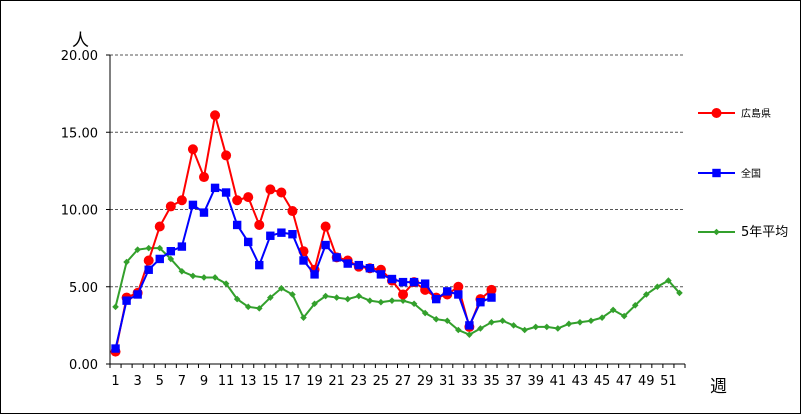 Image resolution: width=801 pixels, height=417 pixels. Describe the element at coordinates (336, 381) in the screenshot. I see `x-tick-label: 21` at that location.